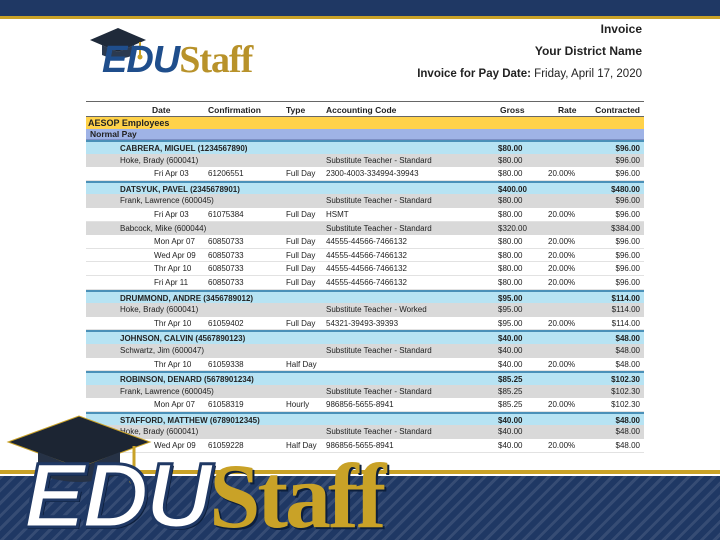  Describe the element at coordinates (365, 337) in the screenshot. I see `employee-row: JOHNSON, CALVIN (4567890123) $40.00 $48.00` at that location.